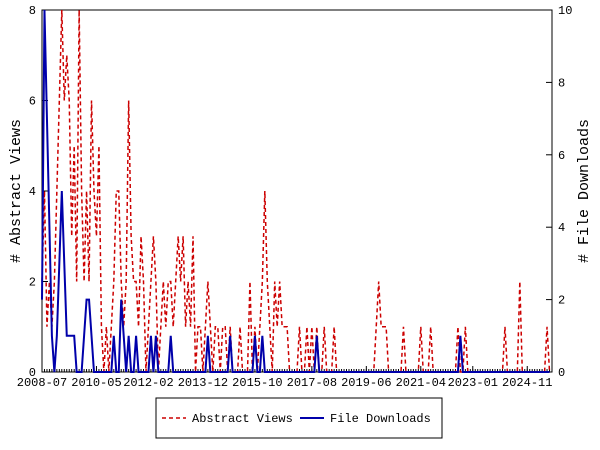 The width and height of the screenshot is (600, 450). I want to click on legend-label: Abstract Views, so click(242, 419).